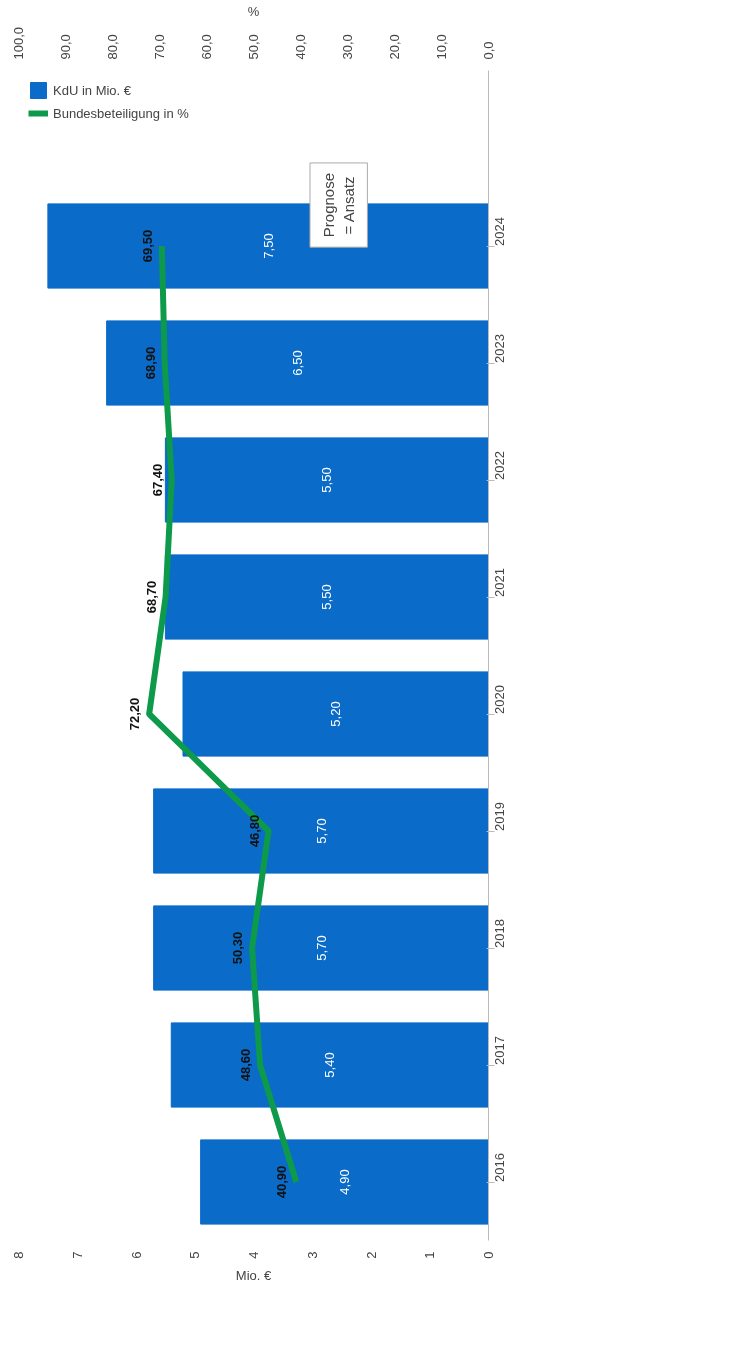  What do you see at coordinates (499, 465) in the screenshot?
I see `y-tick-label: 2022` at bounding box center [499, 465].